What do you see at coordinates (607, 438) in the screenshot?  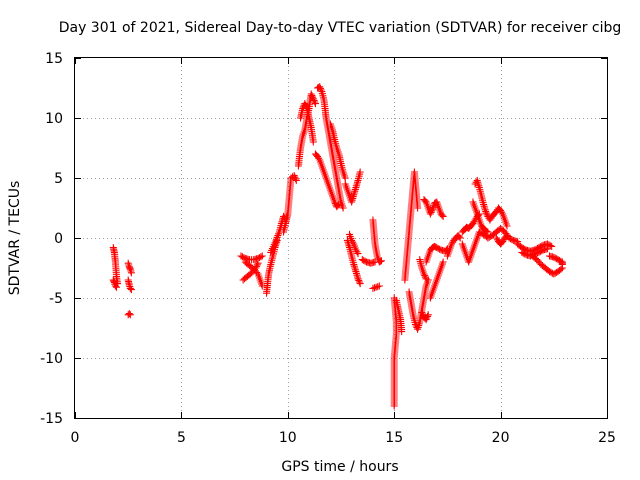 I see `x-tick-label: 25` at bounding box center [607, 438].